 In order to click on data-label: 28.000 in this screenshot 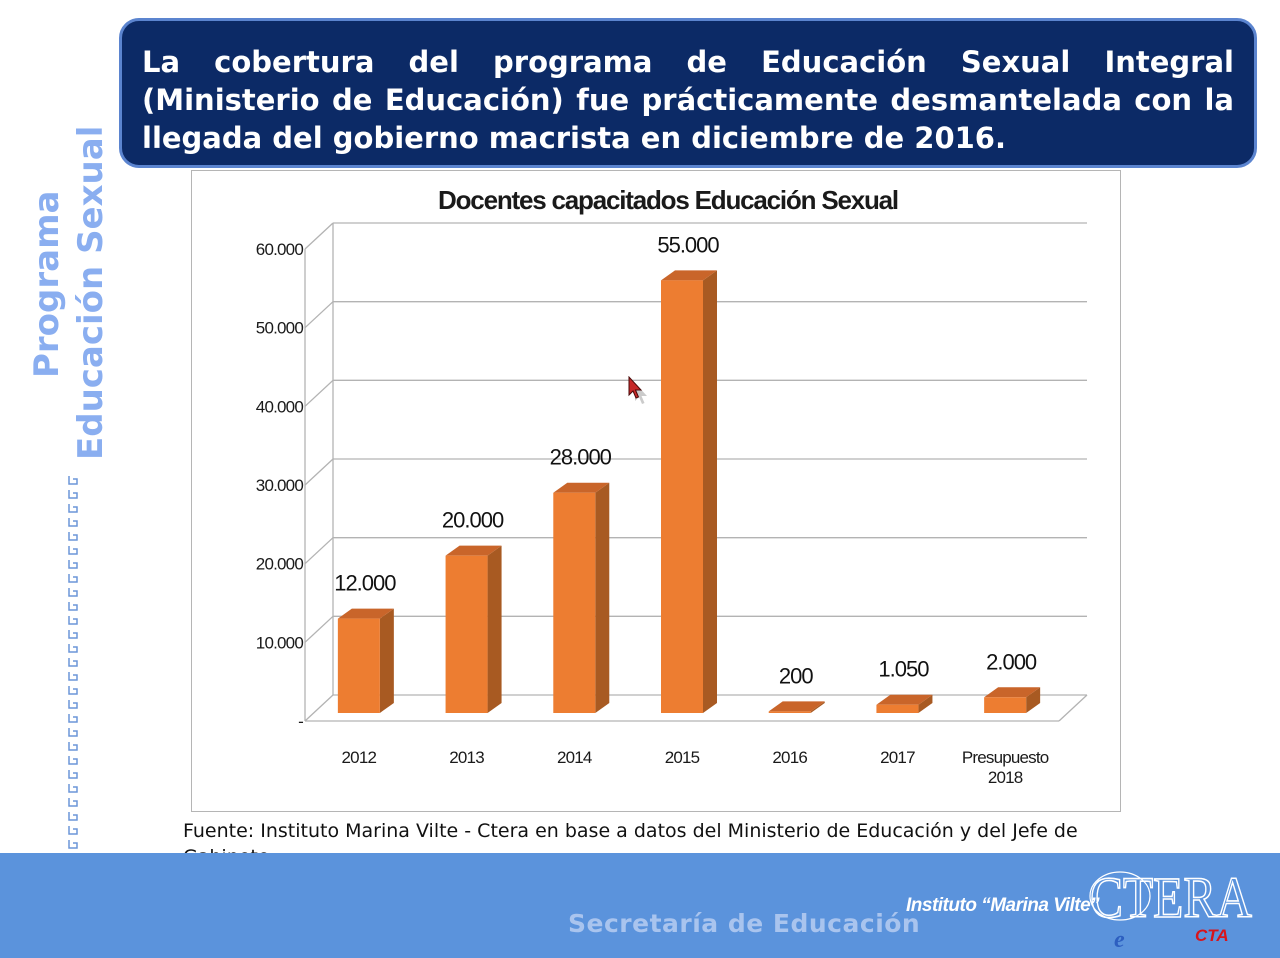, I will do `click(581, 457)`.